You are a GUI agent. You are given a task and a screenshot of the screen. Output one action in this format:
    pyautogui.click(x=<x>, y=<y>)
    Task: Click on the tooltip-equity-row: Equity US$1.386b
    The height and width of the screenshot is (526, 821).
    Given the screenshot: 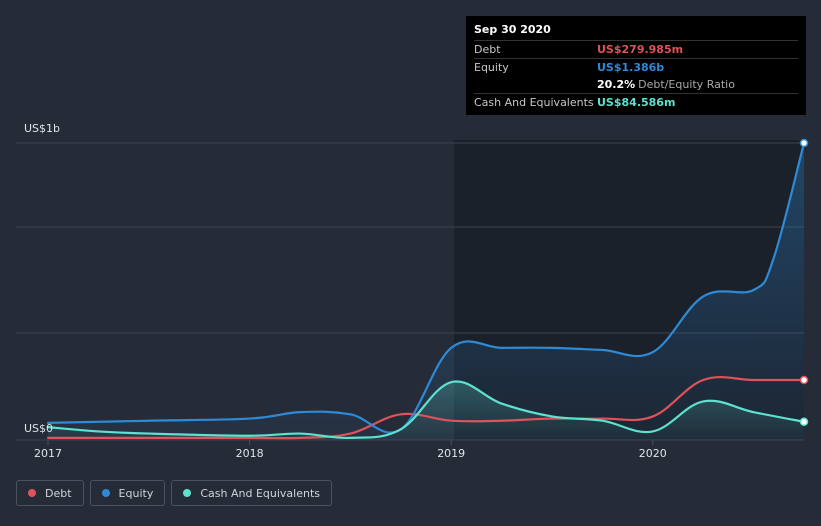 What is the action you would take?
    pyautogui.click(x=636, y=67)
    